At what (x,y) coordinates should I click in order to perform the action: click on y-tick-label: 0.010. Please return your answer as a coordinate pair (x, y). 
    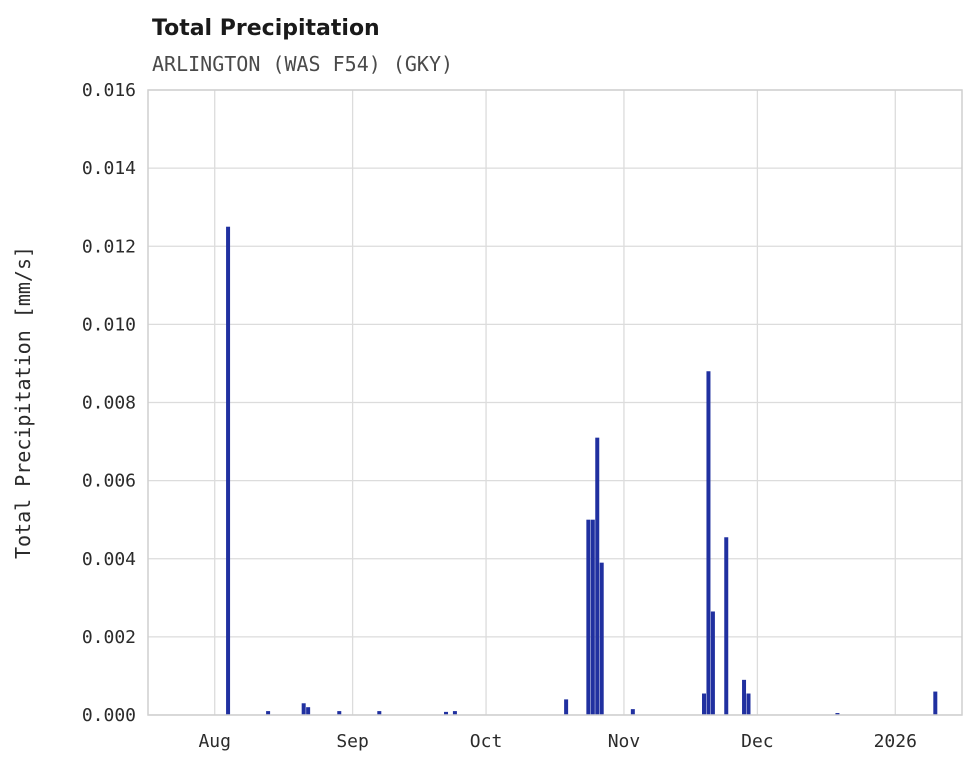
    Looking at the image, I should click on (109, 324).